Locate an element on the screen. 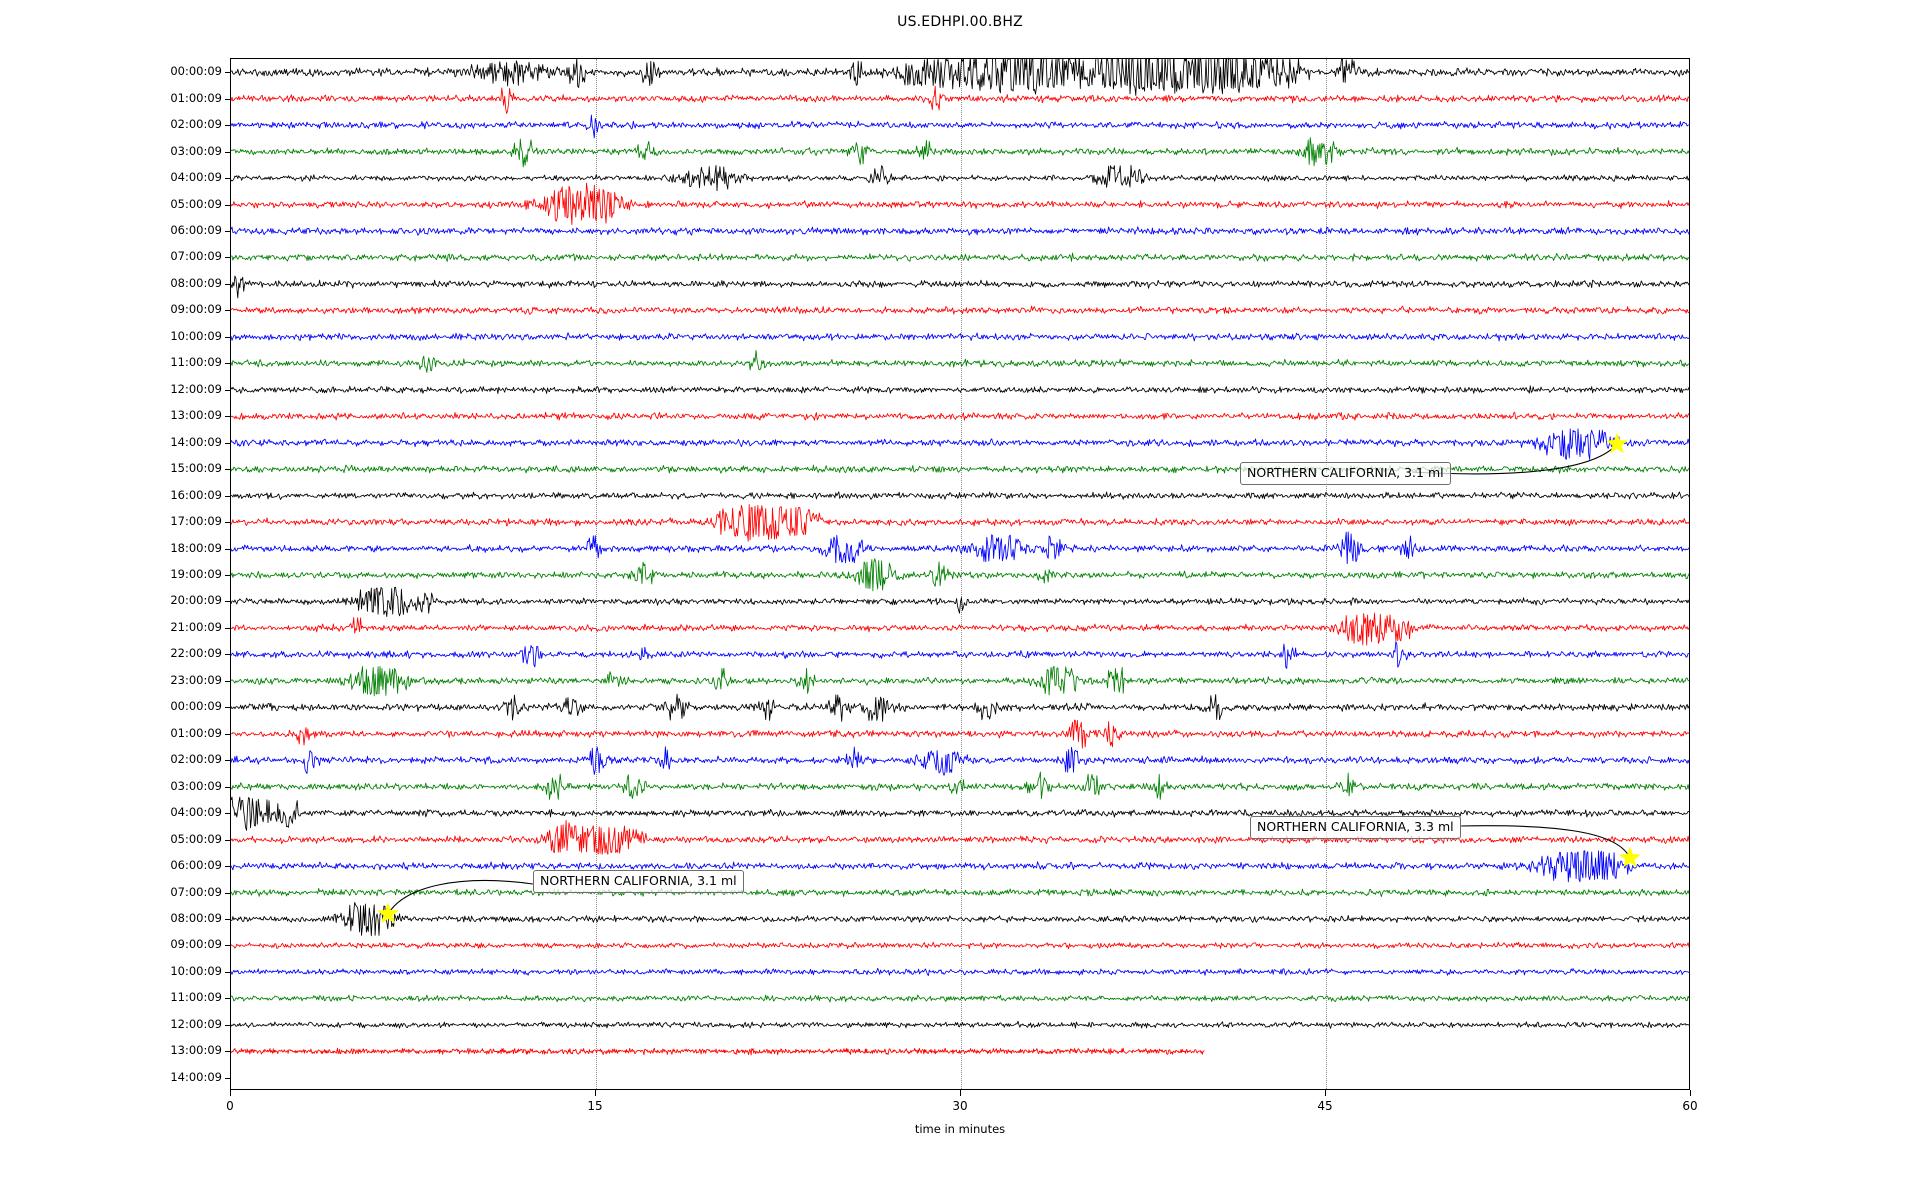 This screenshot has width=1920, height=1200. event-annotation-label: NORTHERN CALIFORNIA, 3.3 ml is located at coordinates (1355, 827).